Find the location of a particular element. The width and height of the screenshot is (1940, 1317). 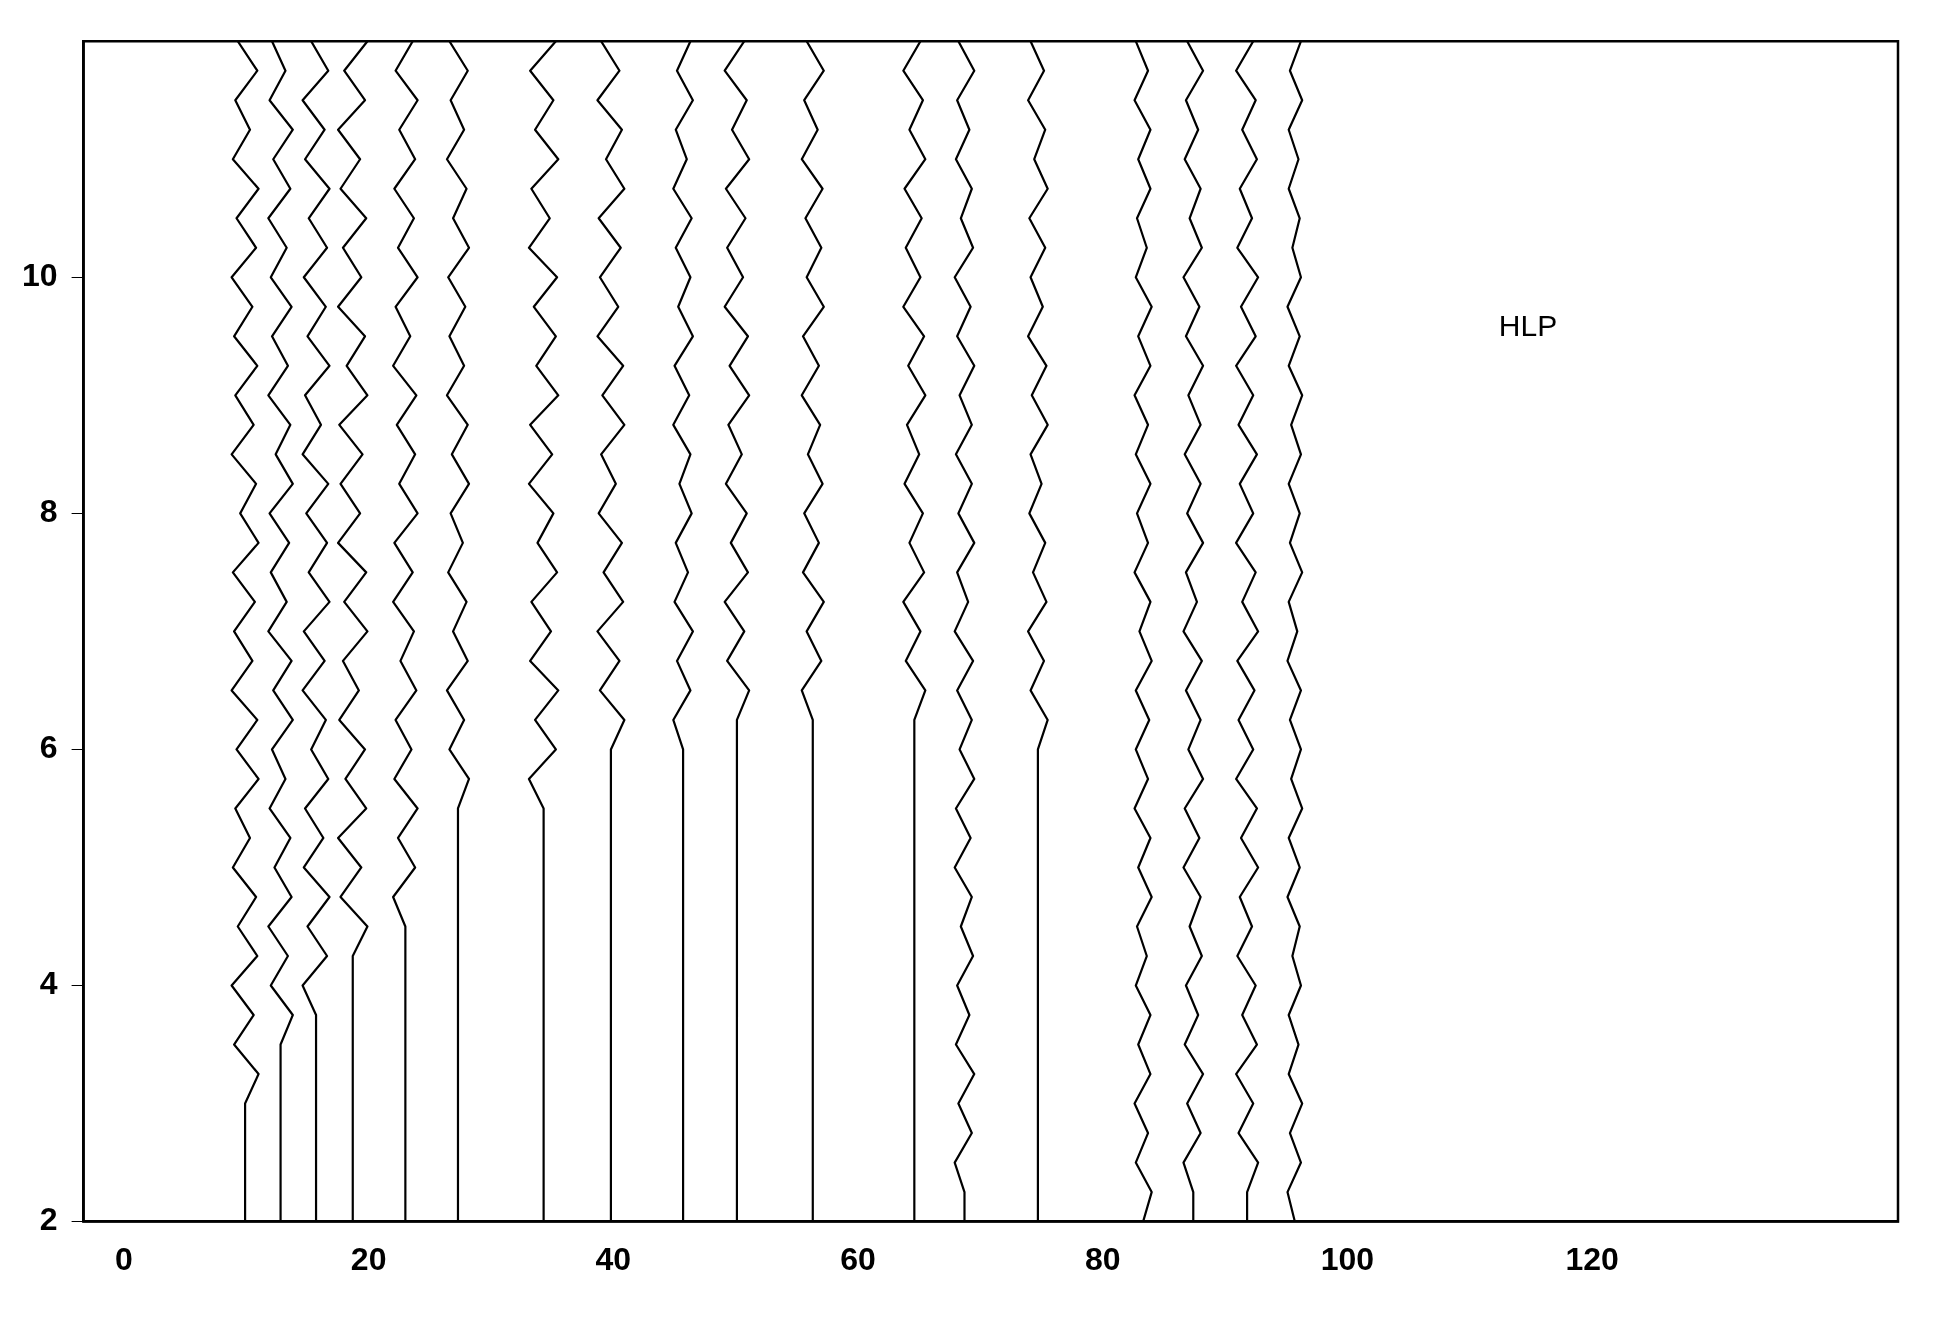

x-tick-label: 0 is located at coordinates (124, 1258).